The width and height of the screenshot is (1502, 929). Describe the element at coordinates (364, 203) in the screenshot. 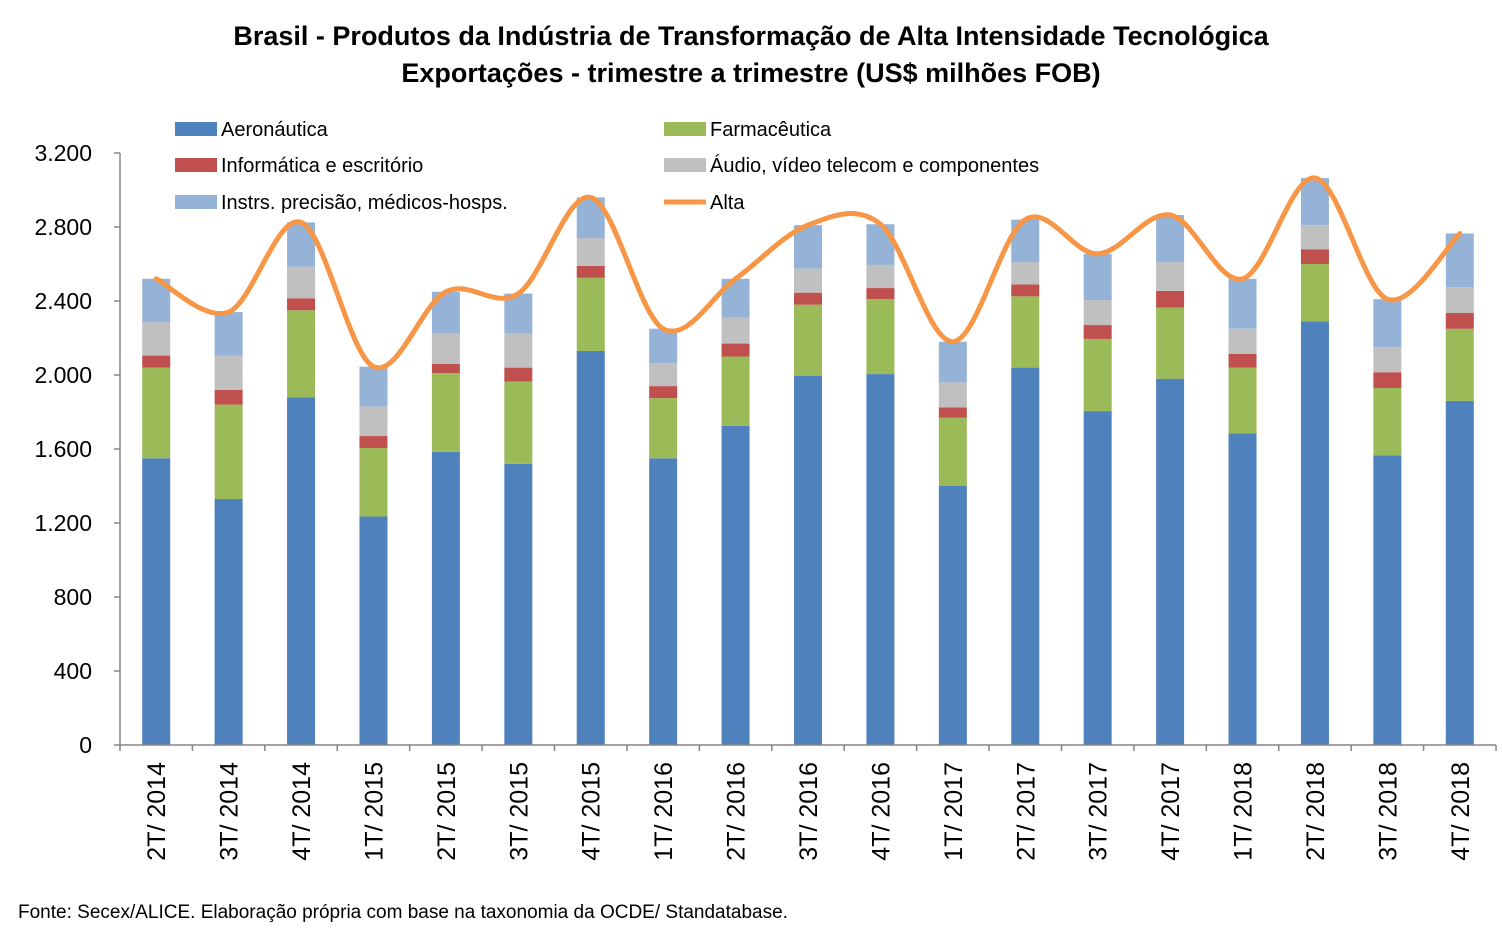

I see `legend-label-4: Instrs. precisão, médicos-hosps.` at that location.